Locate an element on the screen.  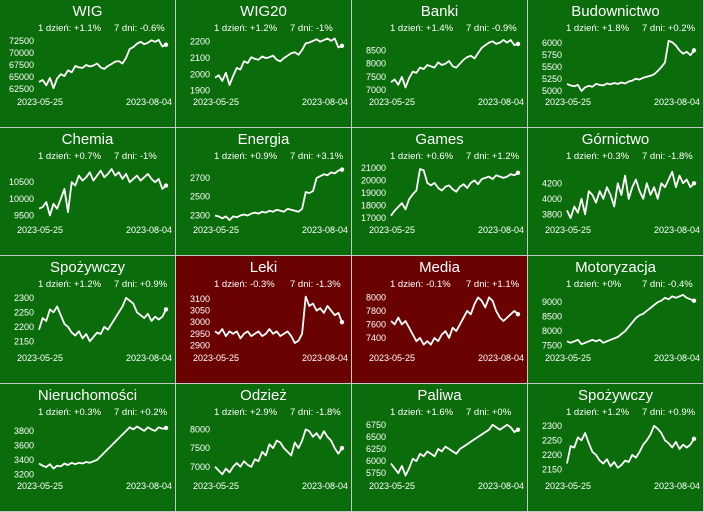
change-7-days: 7 dni: +3.1% is located at coordinates (317, 156).